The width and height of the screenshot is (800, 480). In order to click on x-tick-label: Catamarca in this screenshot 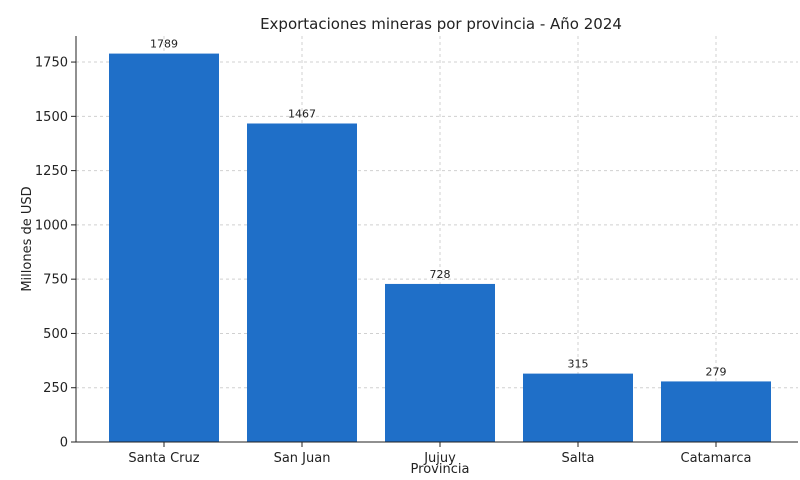, I will do `click(716, 458)`.